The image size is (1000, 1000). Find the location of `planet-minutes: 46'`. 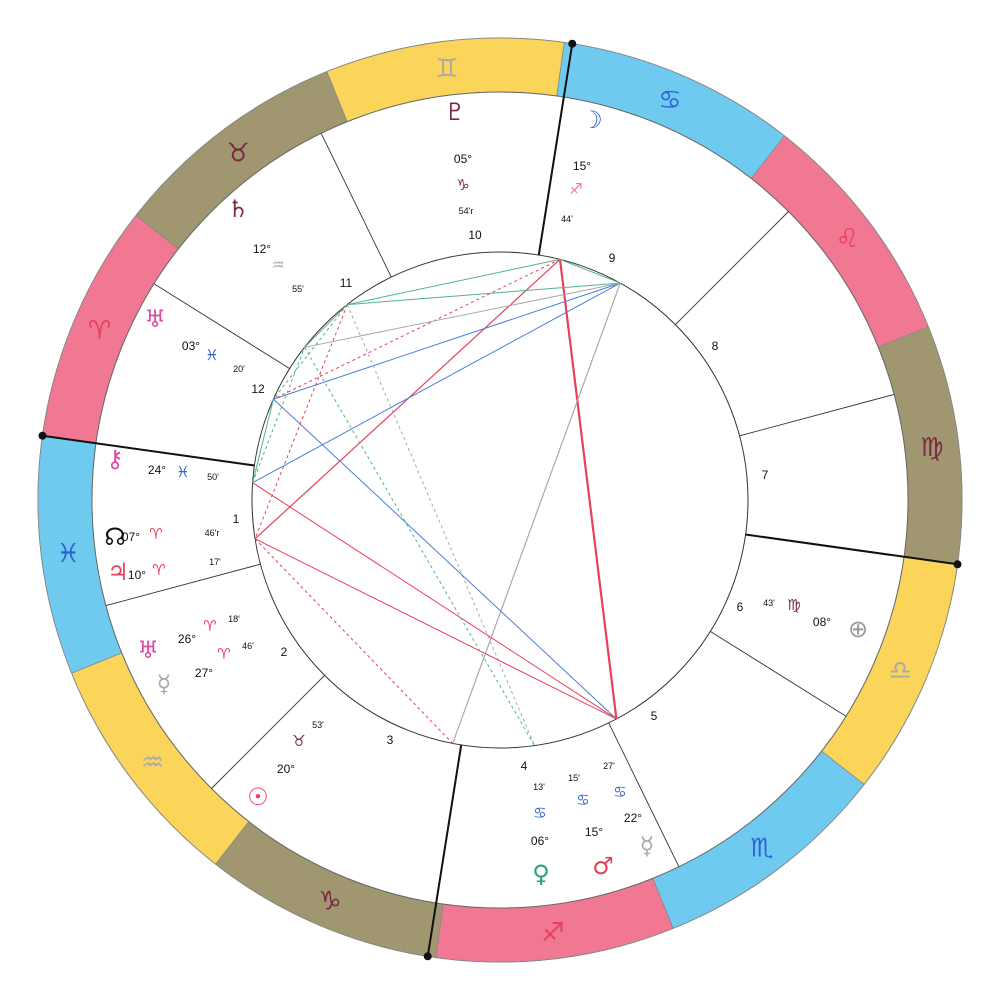

planet-minutes: 46' is located at coordinates (248, 646).